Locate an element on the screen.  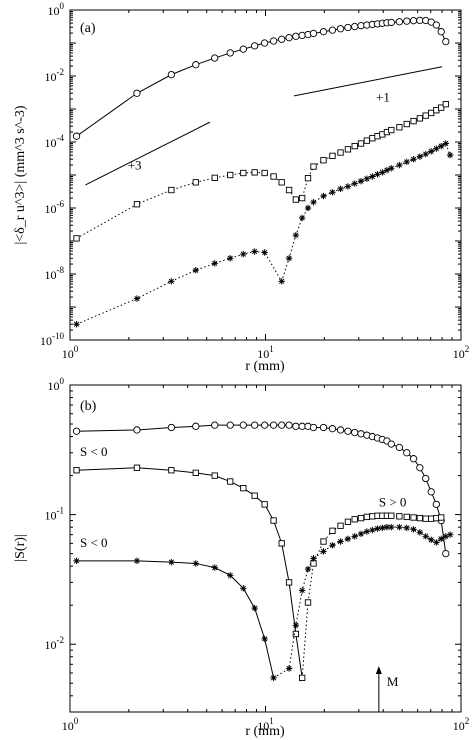
y-tick-label: 10⁻² is located at coordinates (55, 643).